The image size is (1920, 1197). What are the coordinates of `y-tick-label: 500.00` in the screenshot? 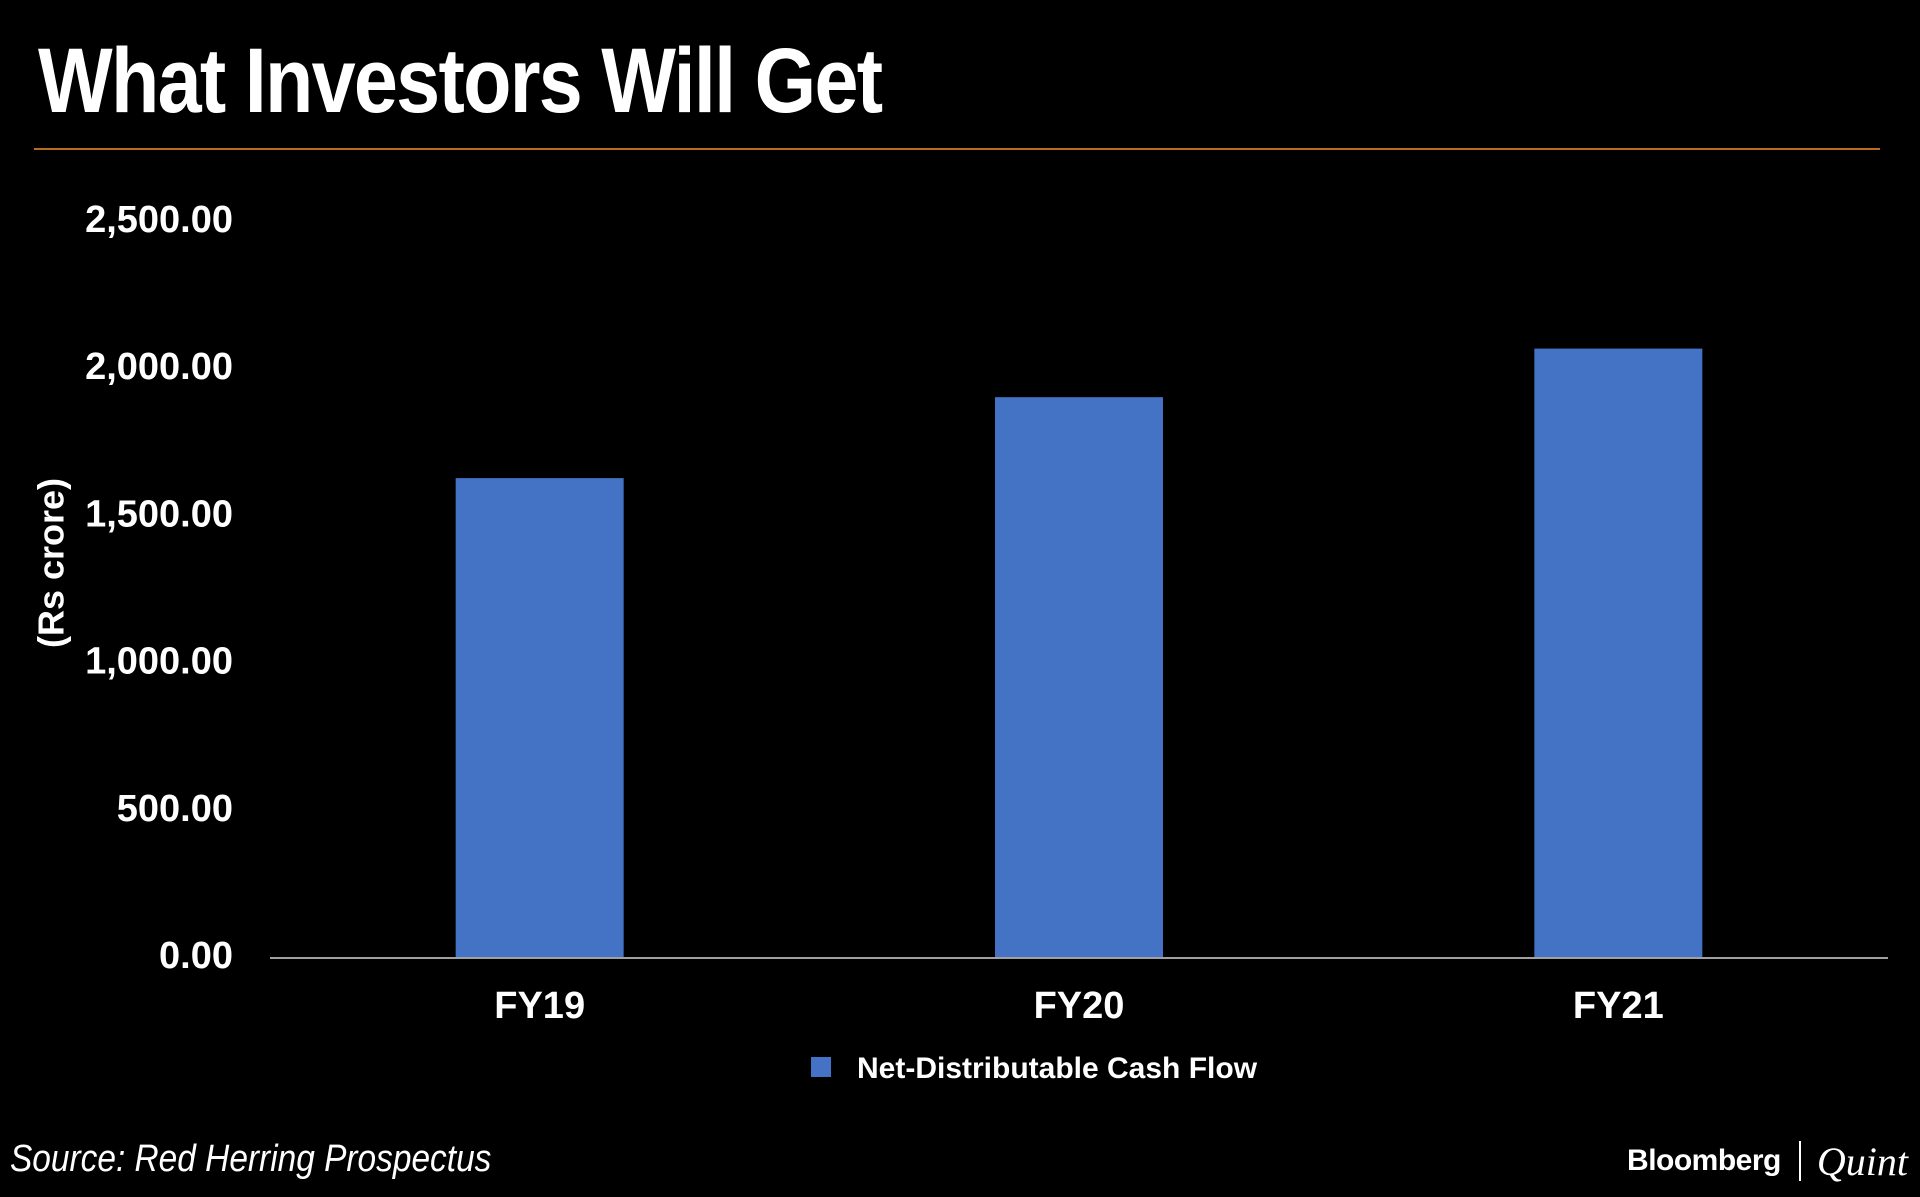 It's located at (175, 809).